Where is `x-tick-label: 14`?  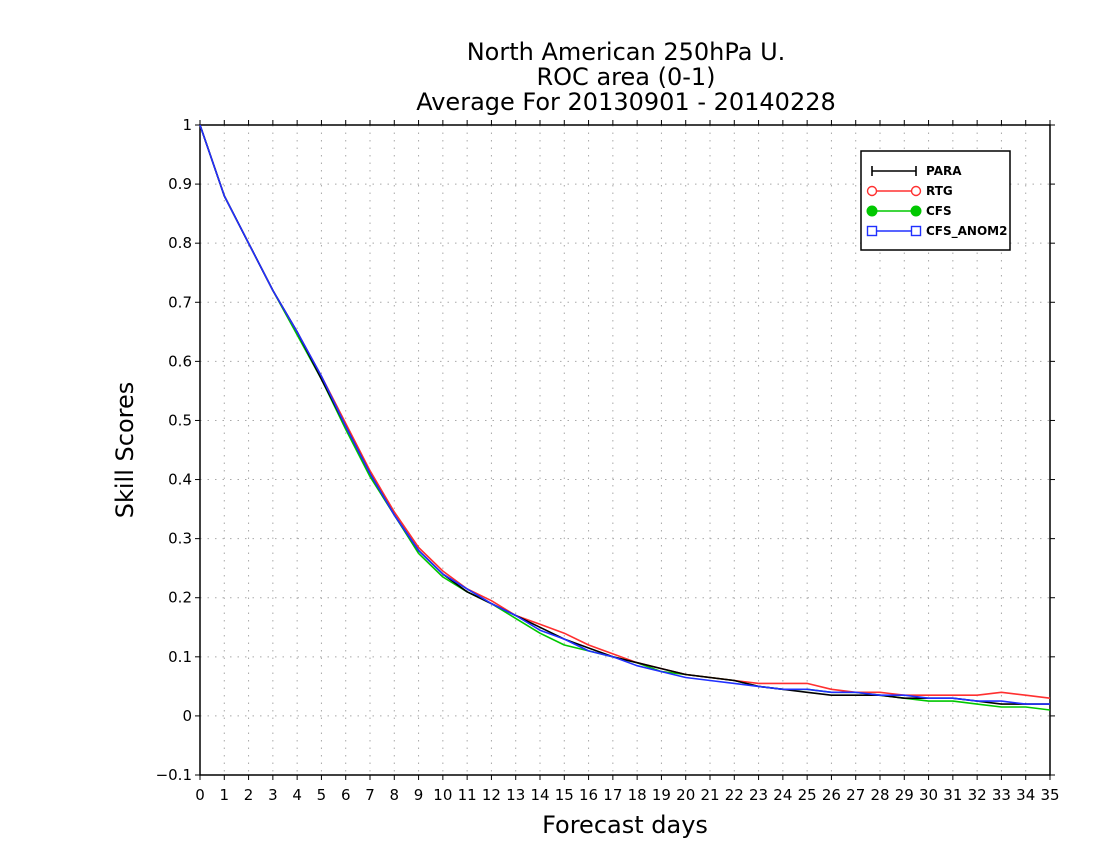 x-tick-label: 14 is located at coordinates (539, 795).